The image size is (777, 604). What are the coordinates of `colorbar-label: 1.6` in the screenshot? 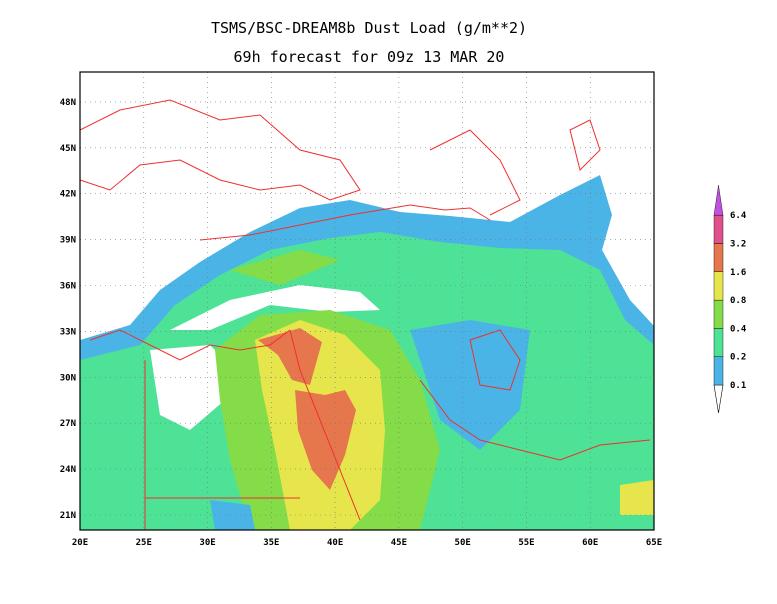 It's located at (738, 273).